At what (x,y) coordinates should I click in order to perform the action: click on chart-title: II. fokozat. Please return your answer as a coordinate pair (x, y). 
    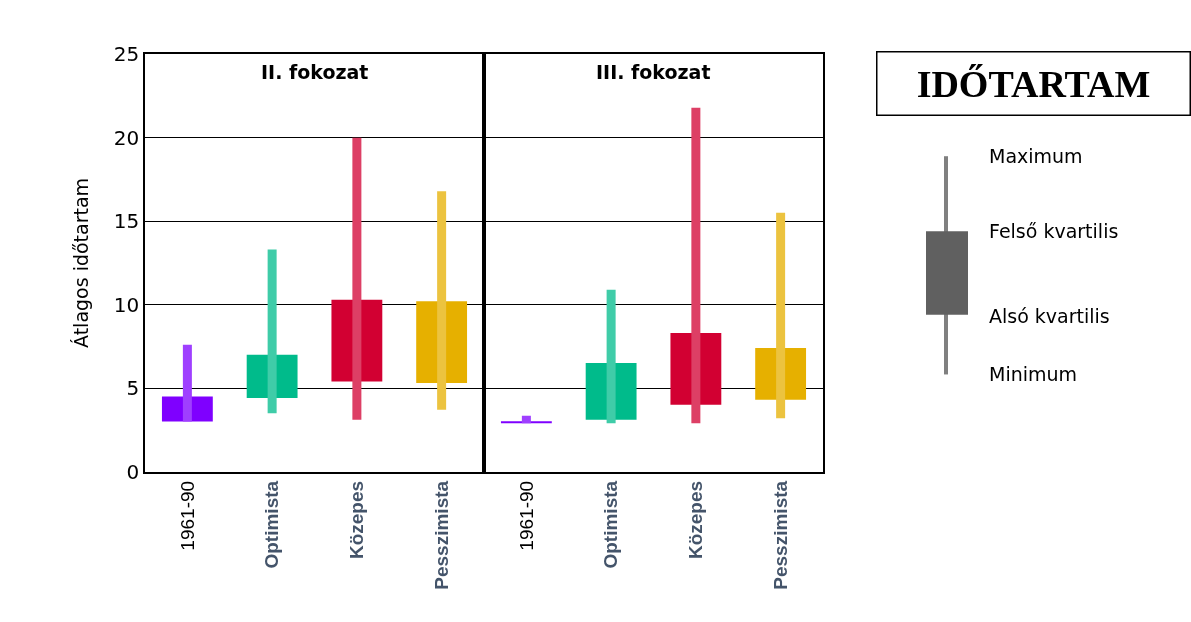
    Looking at the image, I should click on (315, 72).